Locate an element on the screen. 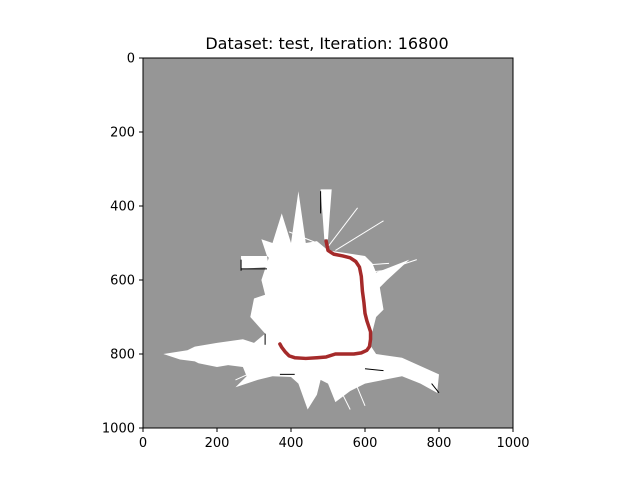 This screenshot has height=480, width=640. trajectory-line is located at coordinates (325, 300).